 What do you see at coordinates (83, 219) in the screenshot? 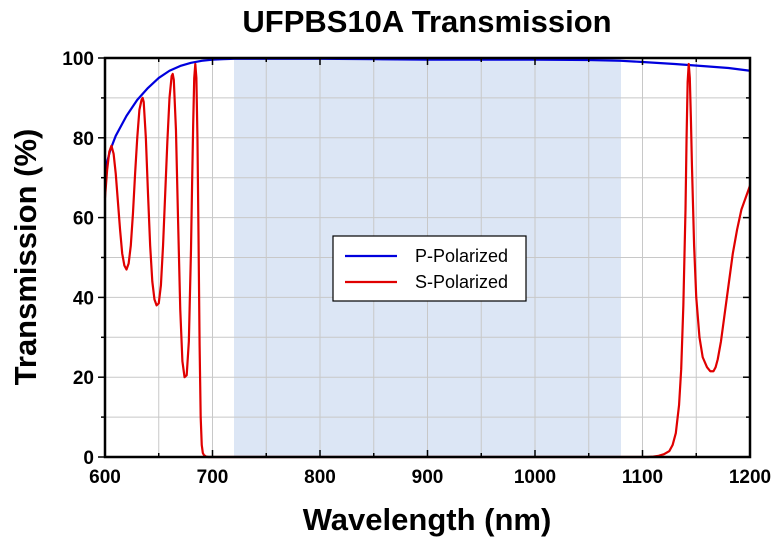
I see `y-tick-label: 60` at bounding box center [83, 219].